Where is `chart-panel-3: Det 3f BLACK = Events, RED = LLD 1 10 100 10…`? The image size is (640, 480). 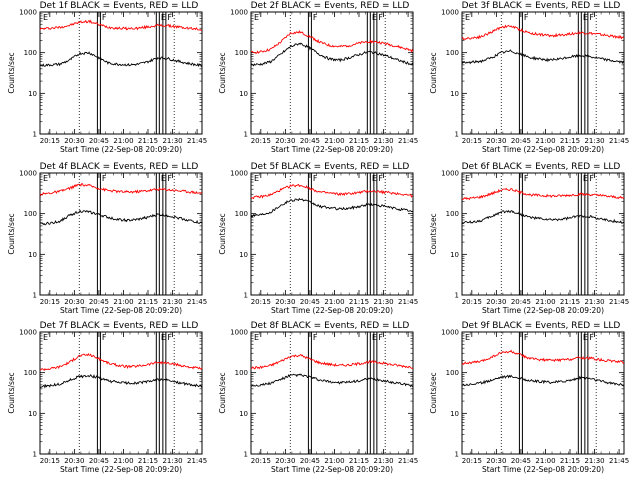
chart-panel-3: Det 3f BLACK = Events, RED = LLD 1 10 100 10… is located at coordinates (529, 77).